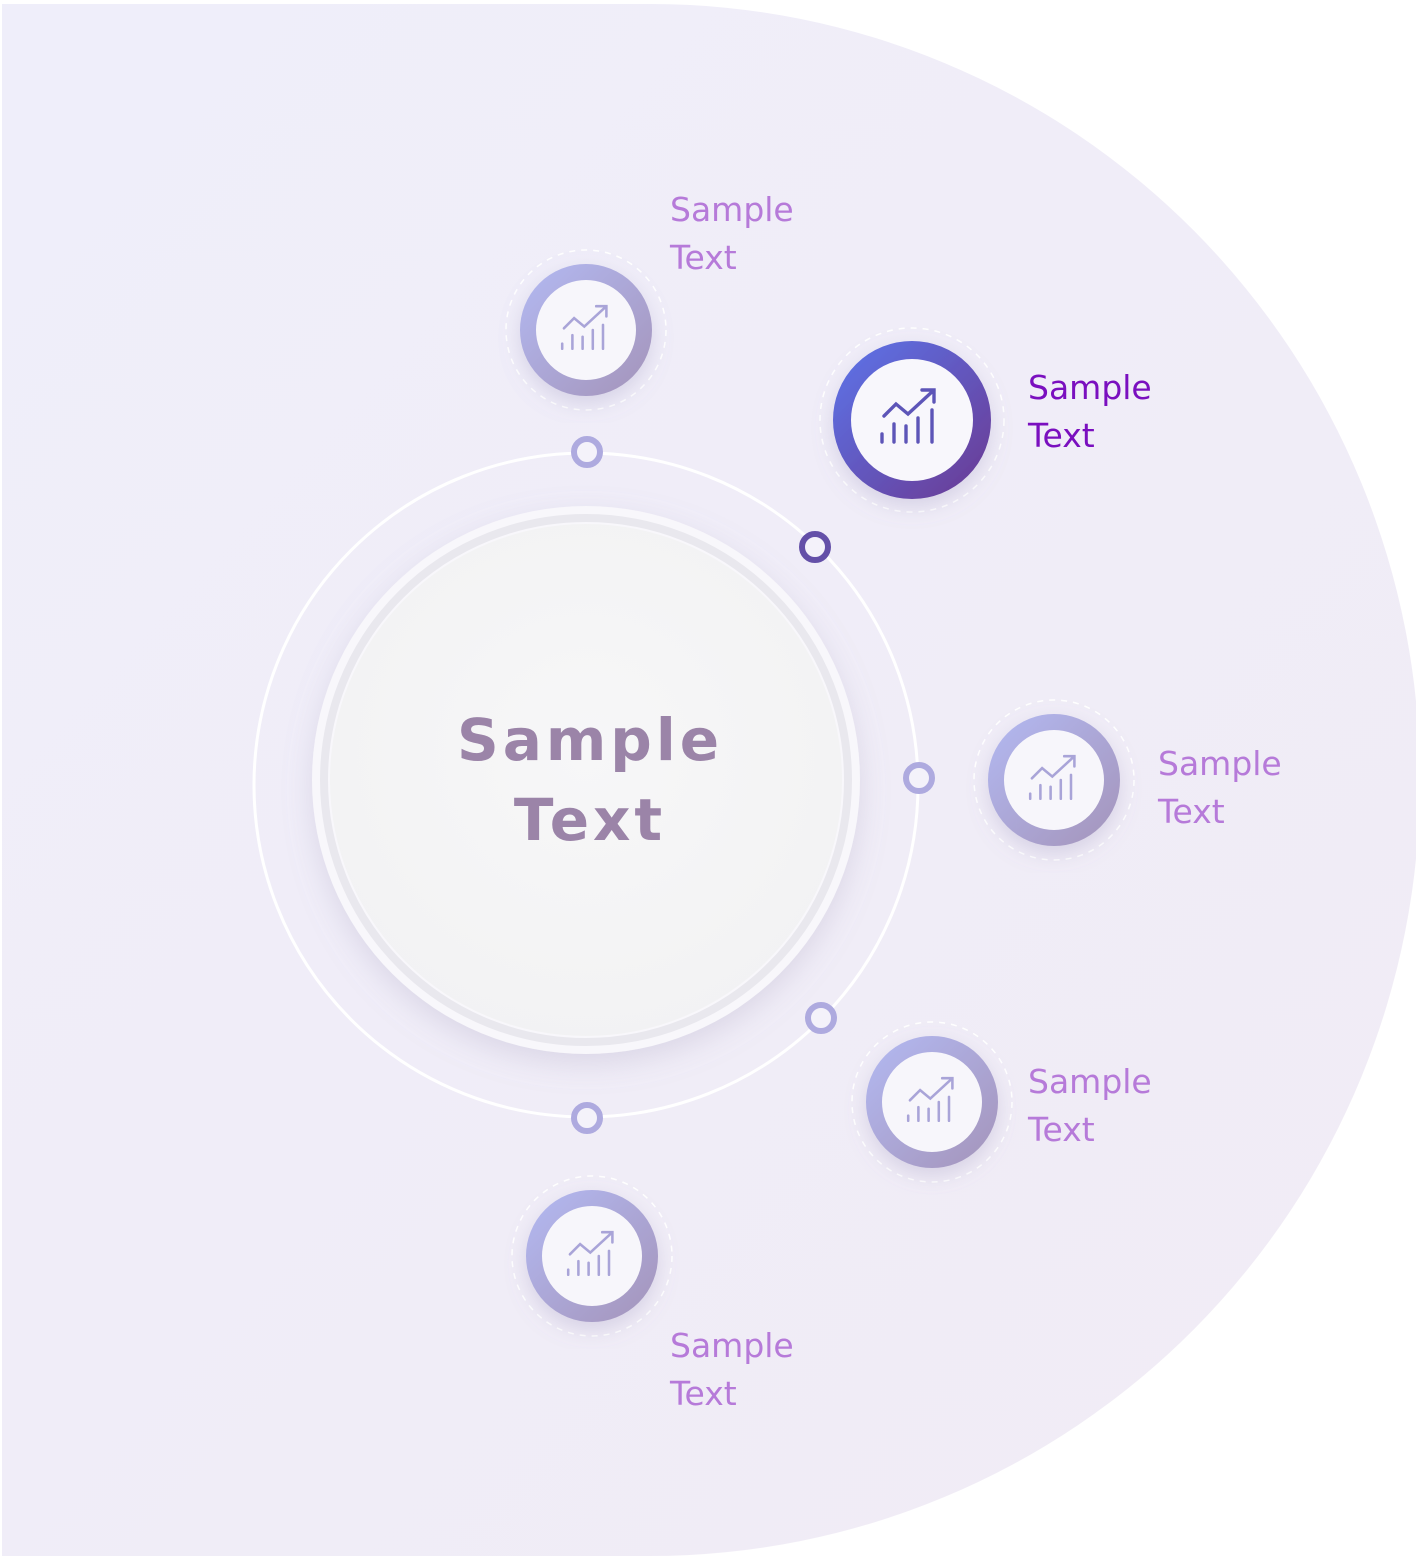  Describe the element at coordinates (780, 234) in the screenshot. I see `node-1-label: Sample Text` at that location.